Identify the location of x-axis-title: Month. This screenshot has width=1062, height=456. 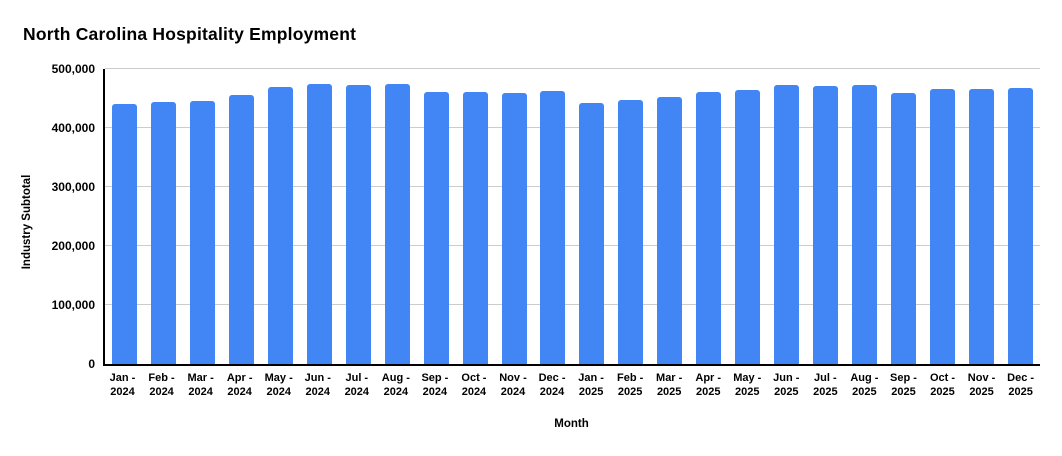
(571, 424).